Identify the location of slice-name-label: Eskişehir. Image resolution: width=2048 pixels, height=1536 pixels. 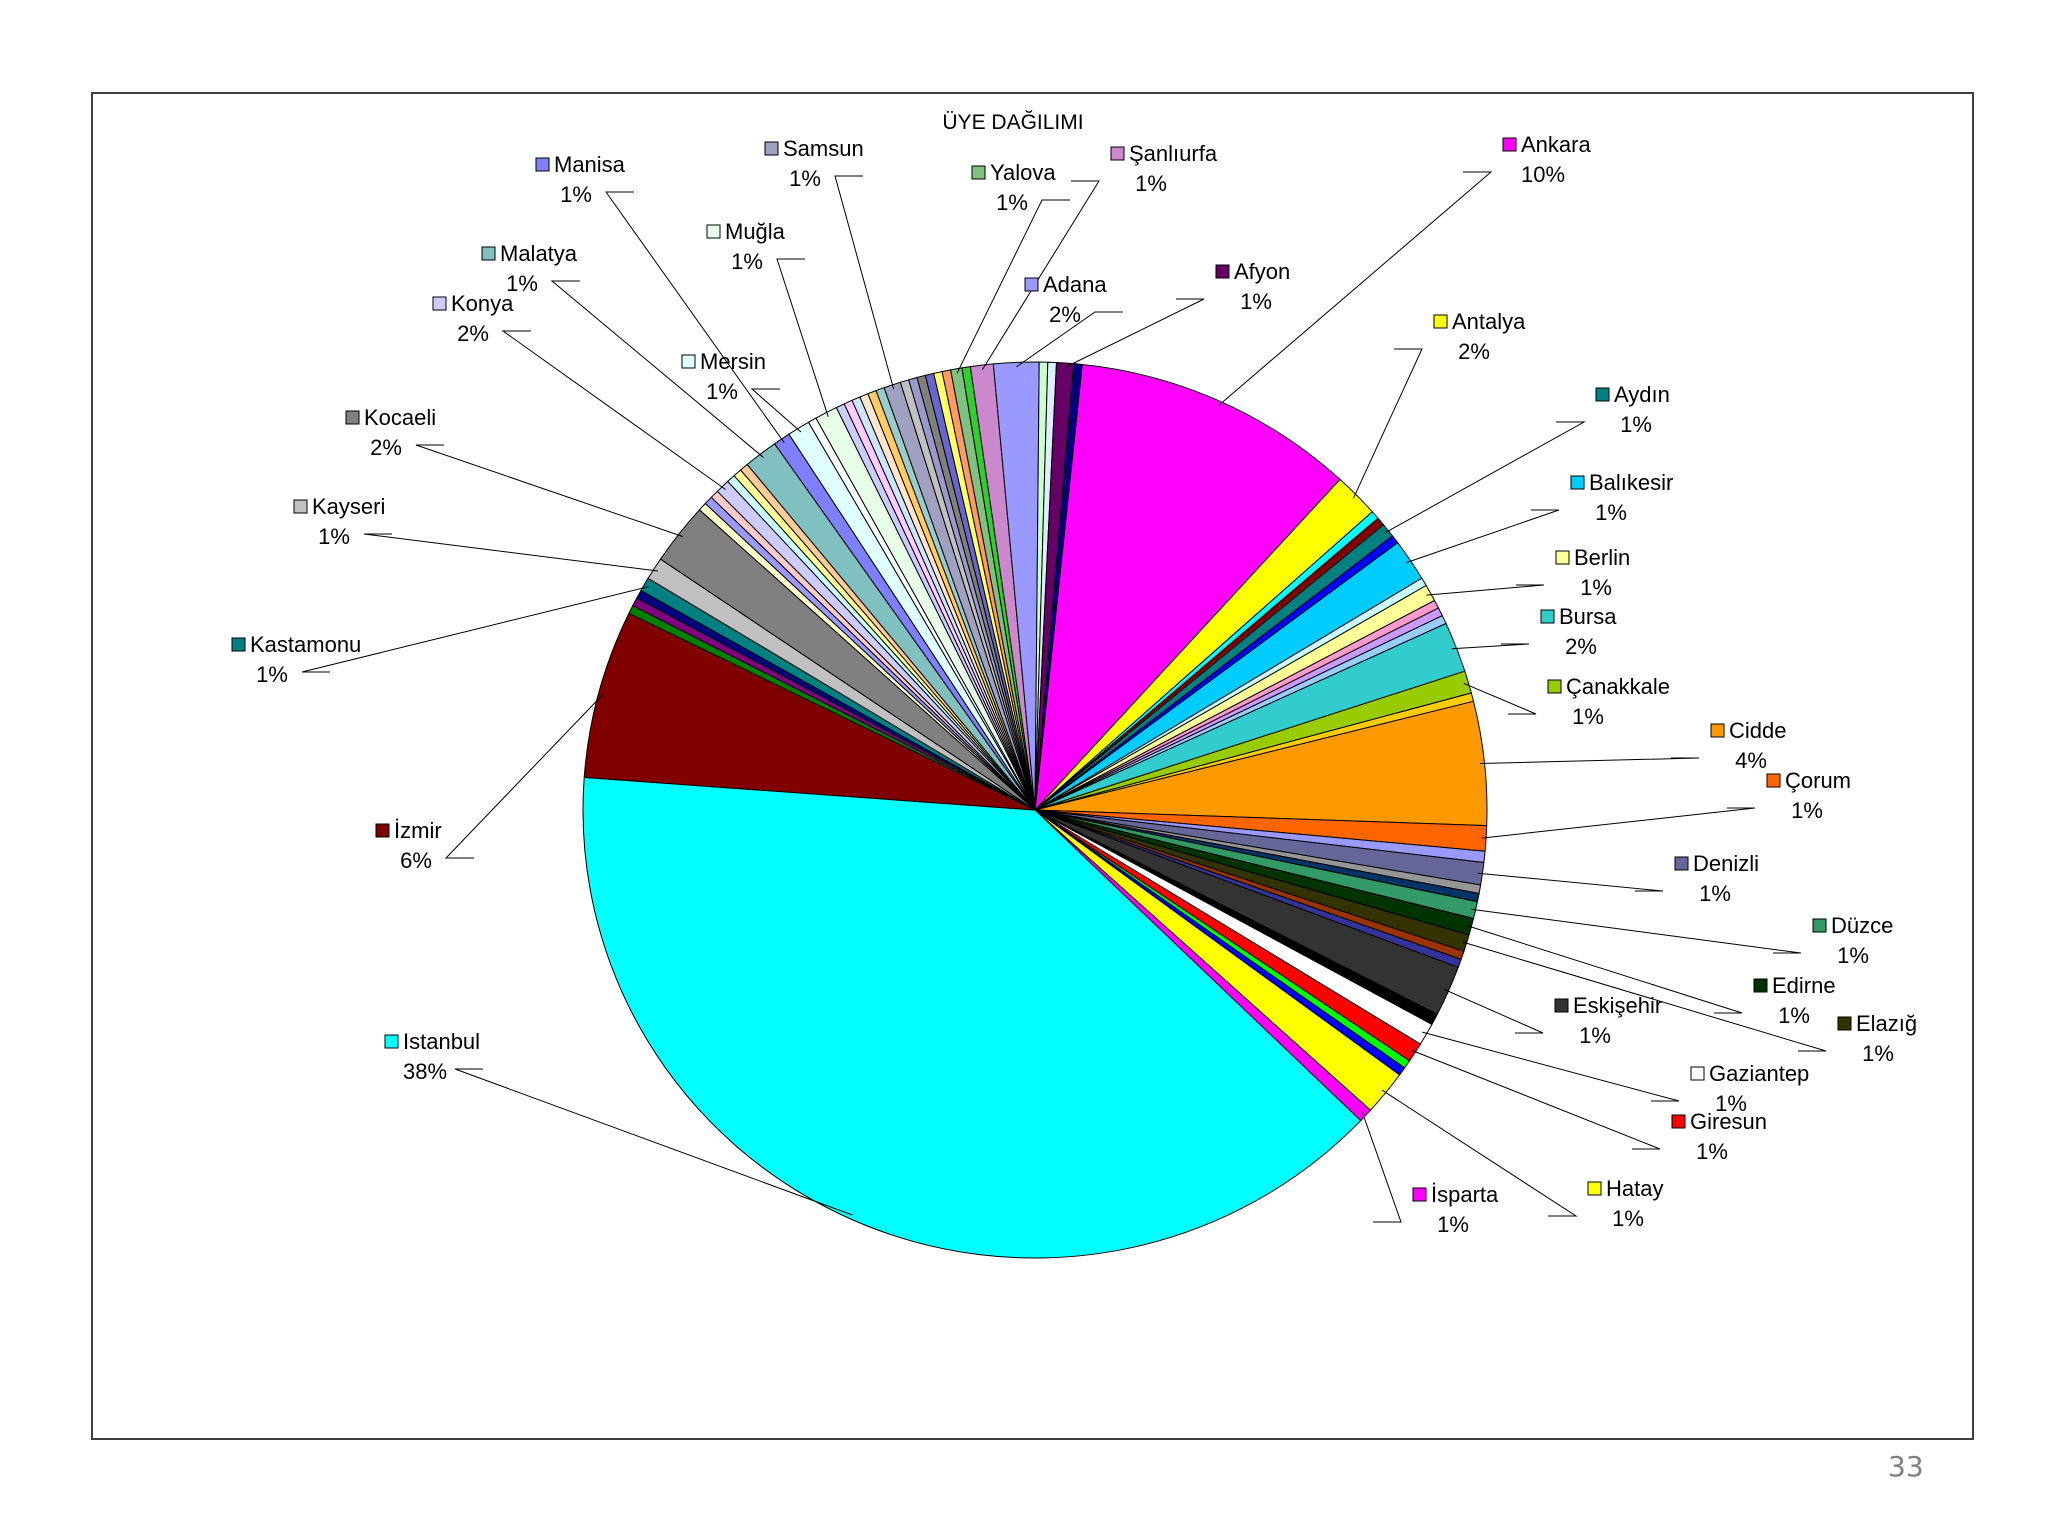
(1617, 1005).